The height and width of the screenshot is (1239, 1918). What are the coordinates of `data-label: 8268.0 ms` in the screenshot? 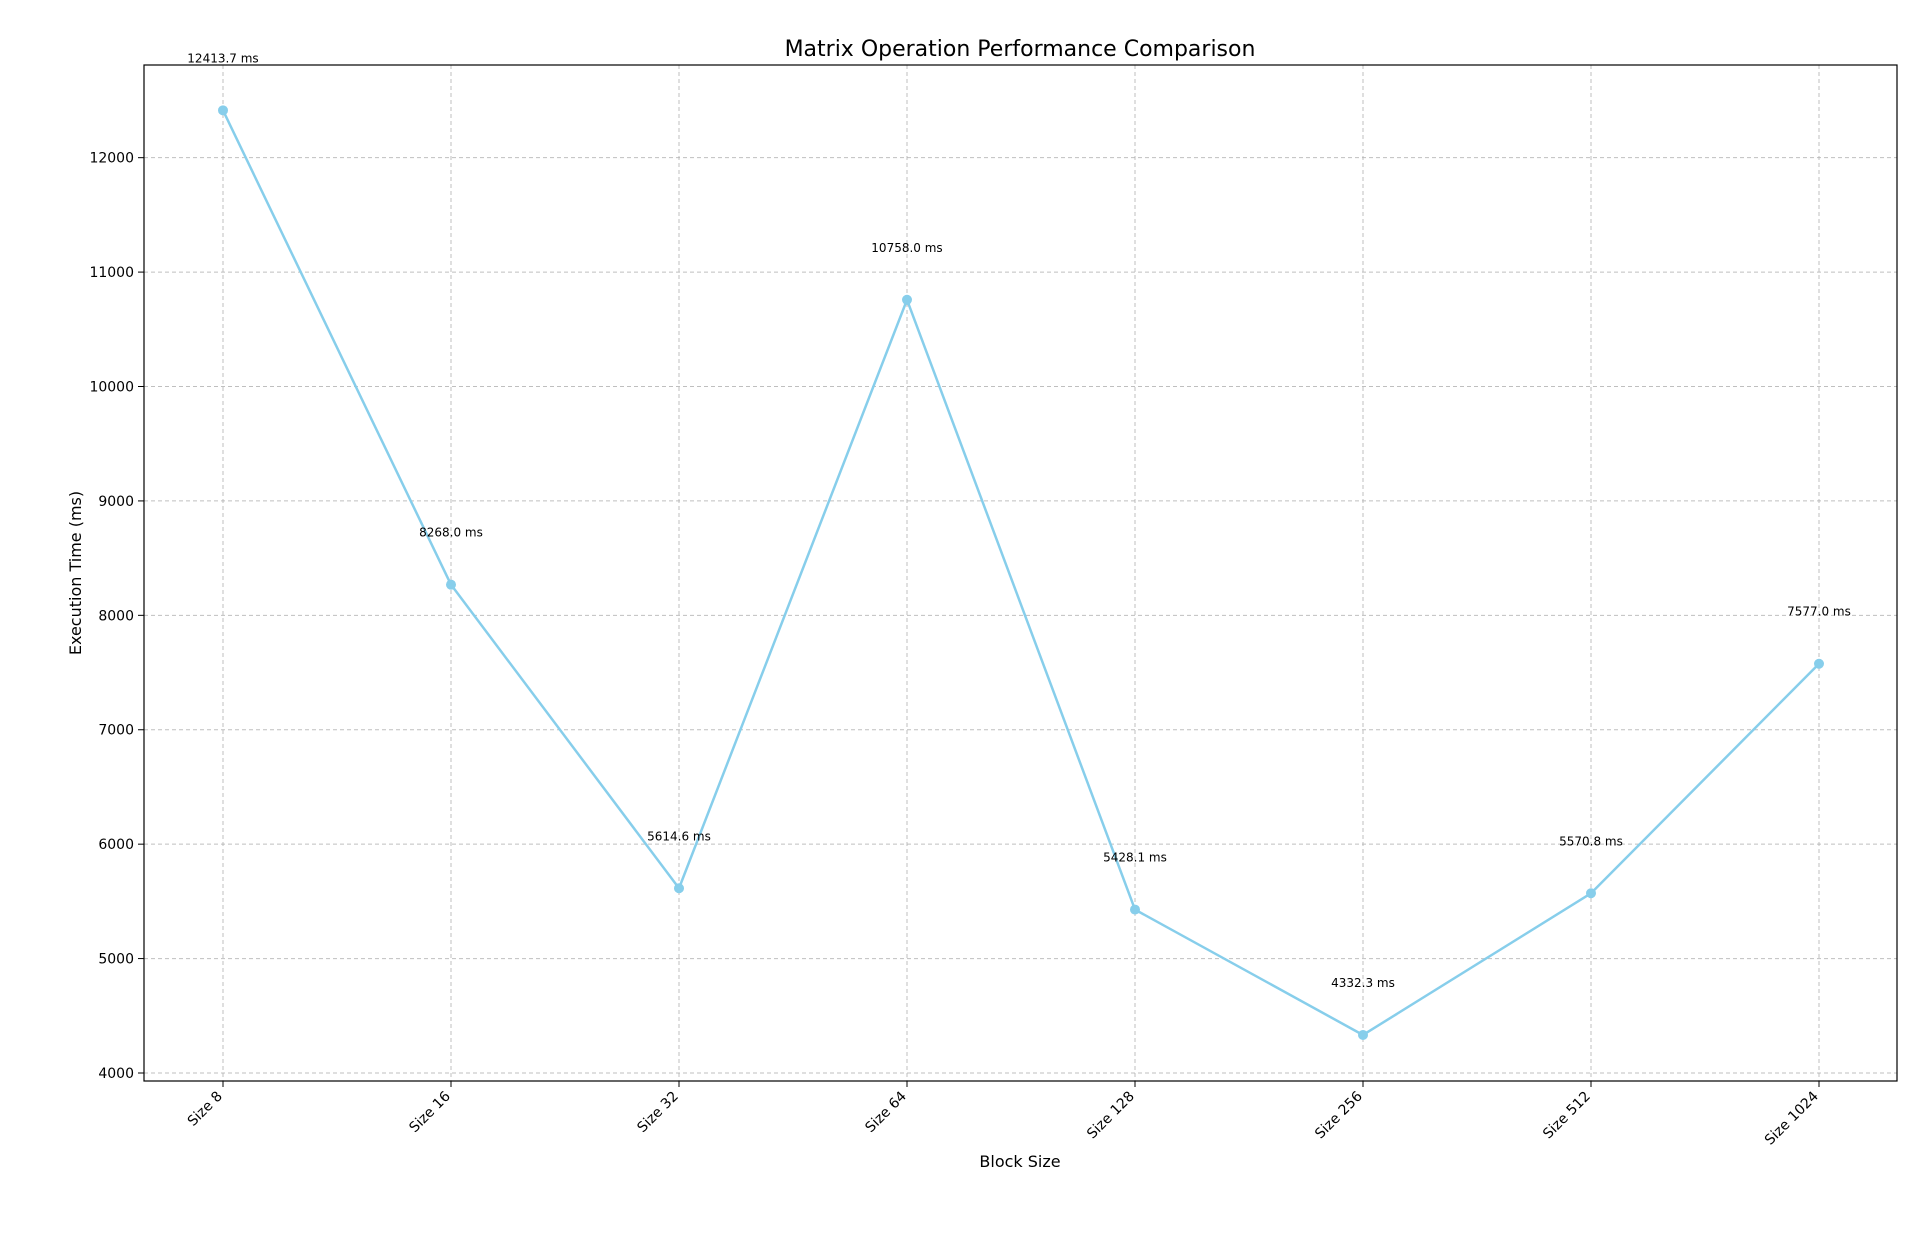 It's located at (451, 533).